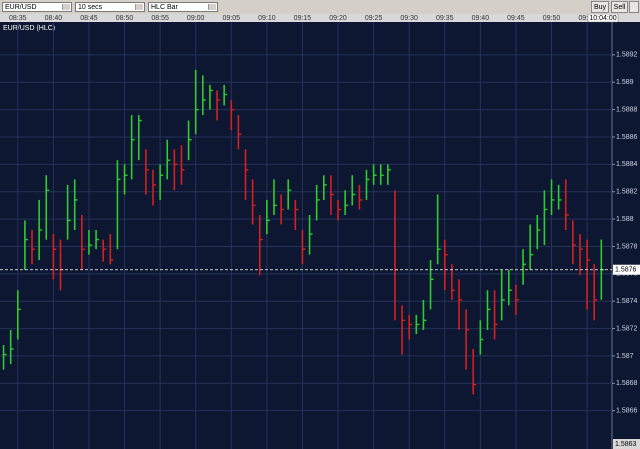  What do you see at coordinates (320, 7) in the screenshot?
I see `toolbar: EUR/USD 10 secs HLC Bar Buy Sell` at bounding box center [320, 7].